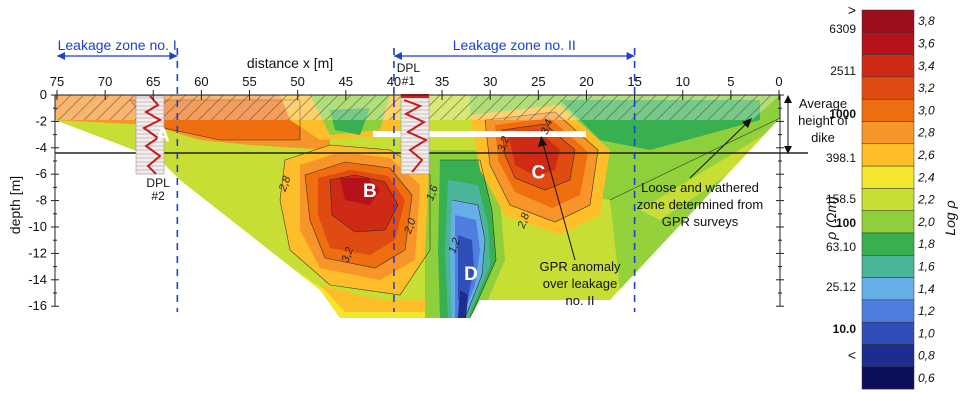  I want to click on colorbar-rho-label: <, so click(852, 355).